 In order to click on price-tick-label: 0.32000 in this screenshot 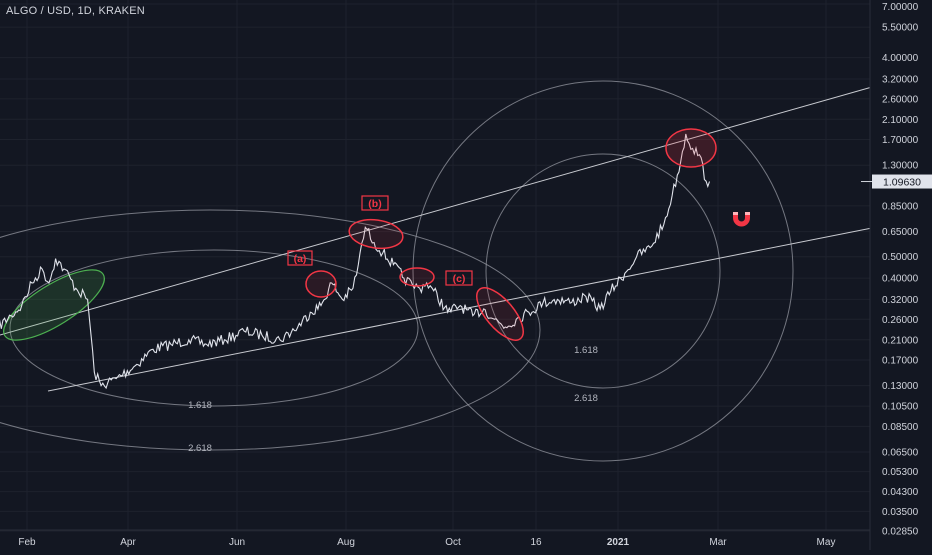, I will do `click(900, 300)`.